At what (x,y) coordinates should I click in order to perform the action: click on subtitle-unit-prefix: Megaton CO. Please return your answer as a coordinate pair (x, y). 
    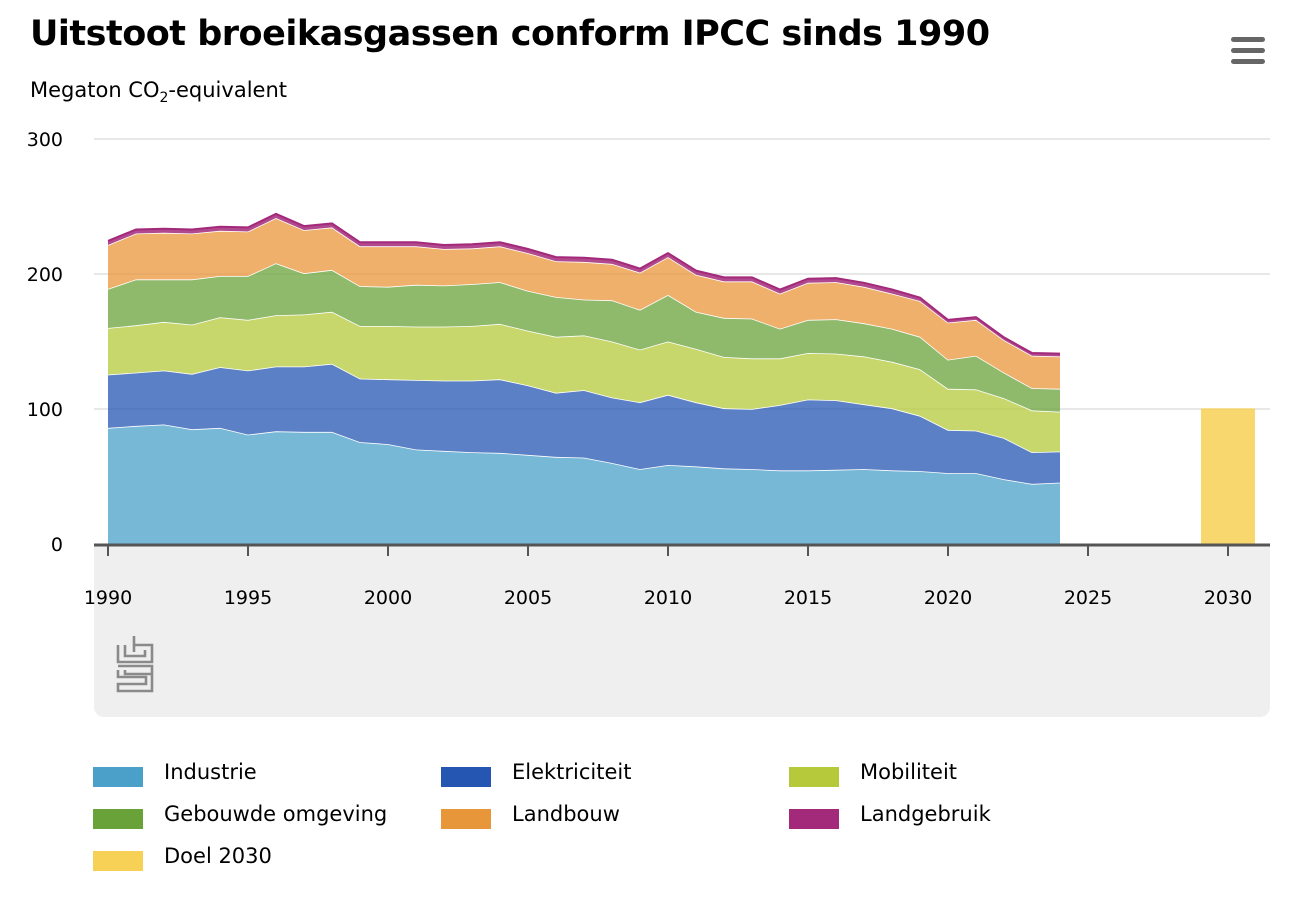
    Looking at the image, I should click on (95, 90).